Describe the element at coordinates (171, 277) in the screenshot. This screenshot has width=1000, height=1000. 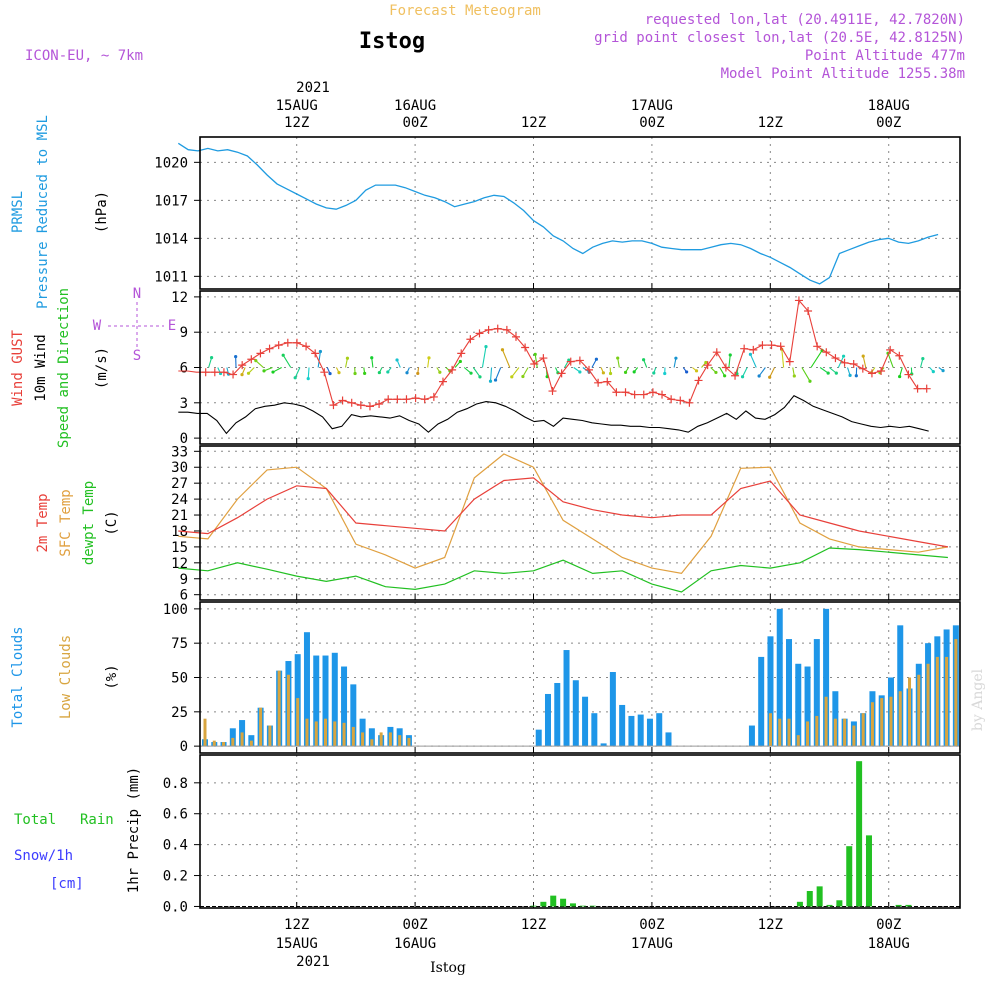
I see `y-tick-label: 1011` at that location.